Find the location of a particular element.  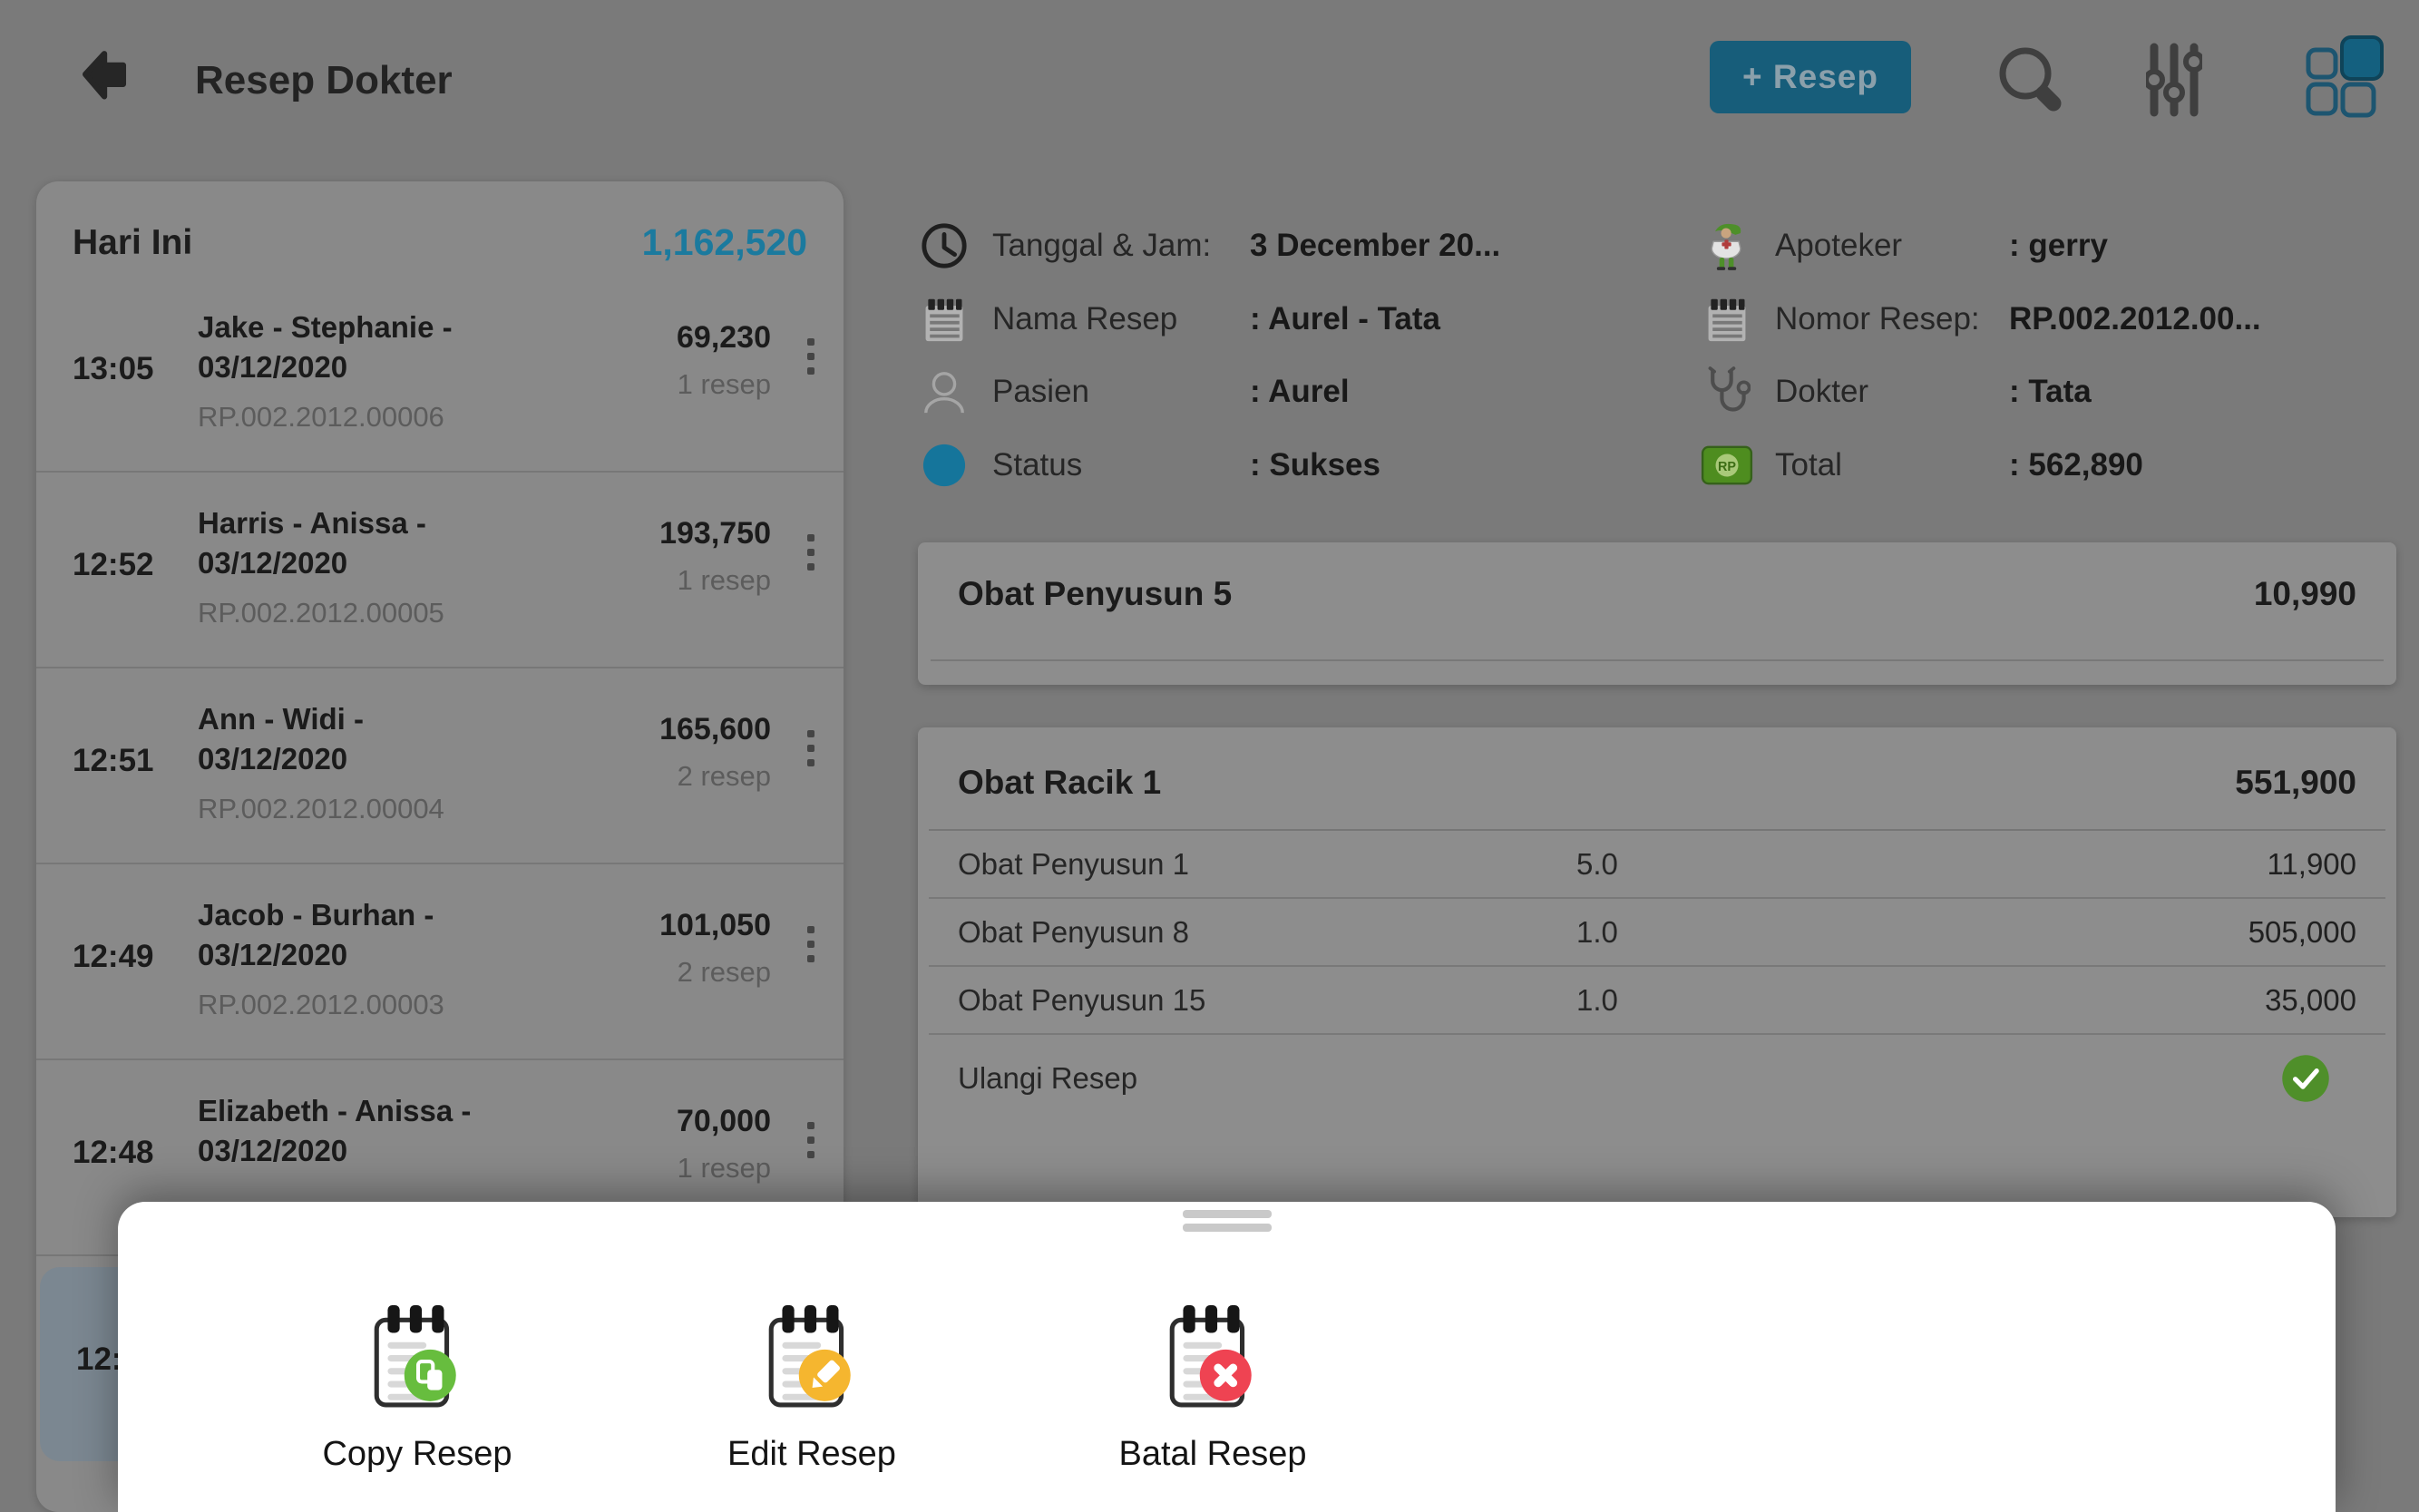

batal-resep-label: Batal Resep is located at coordinates (1212, 1454).